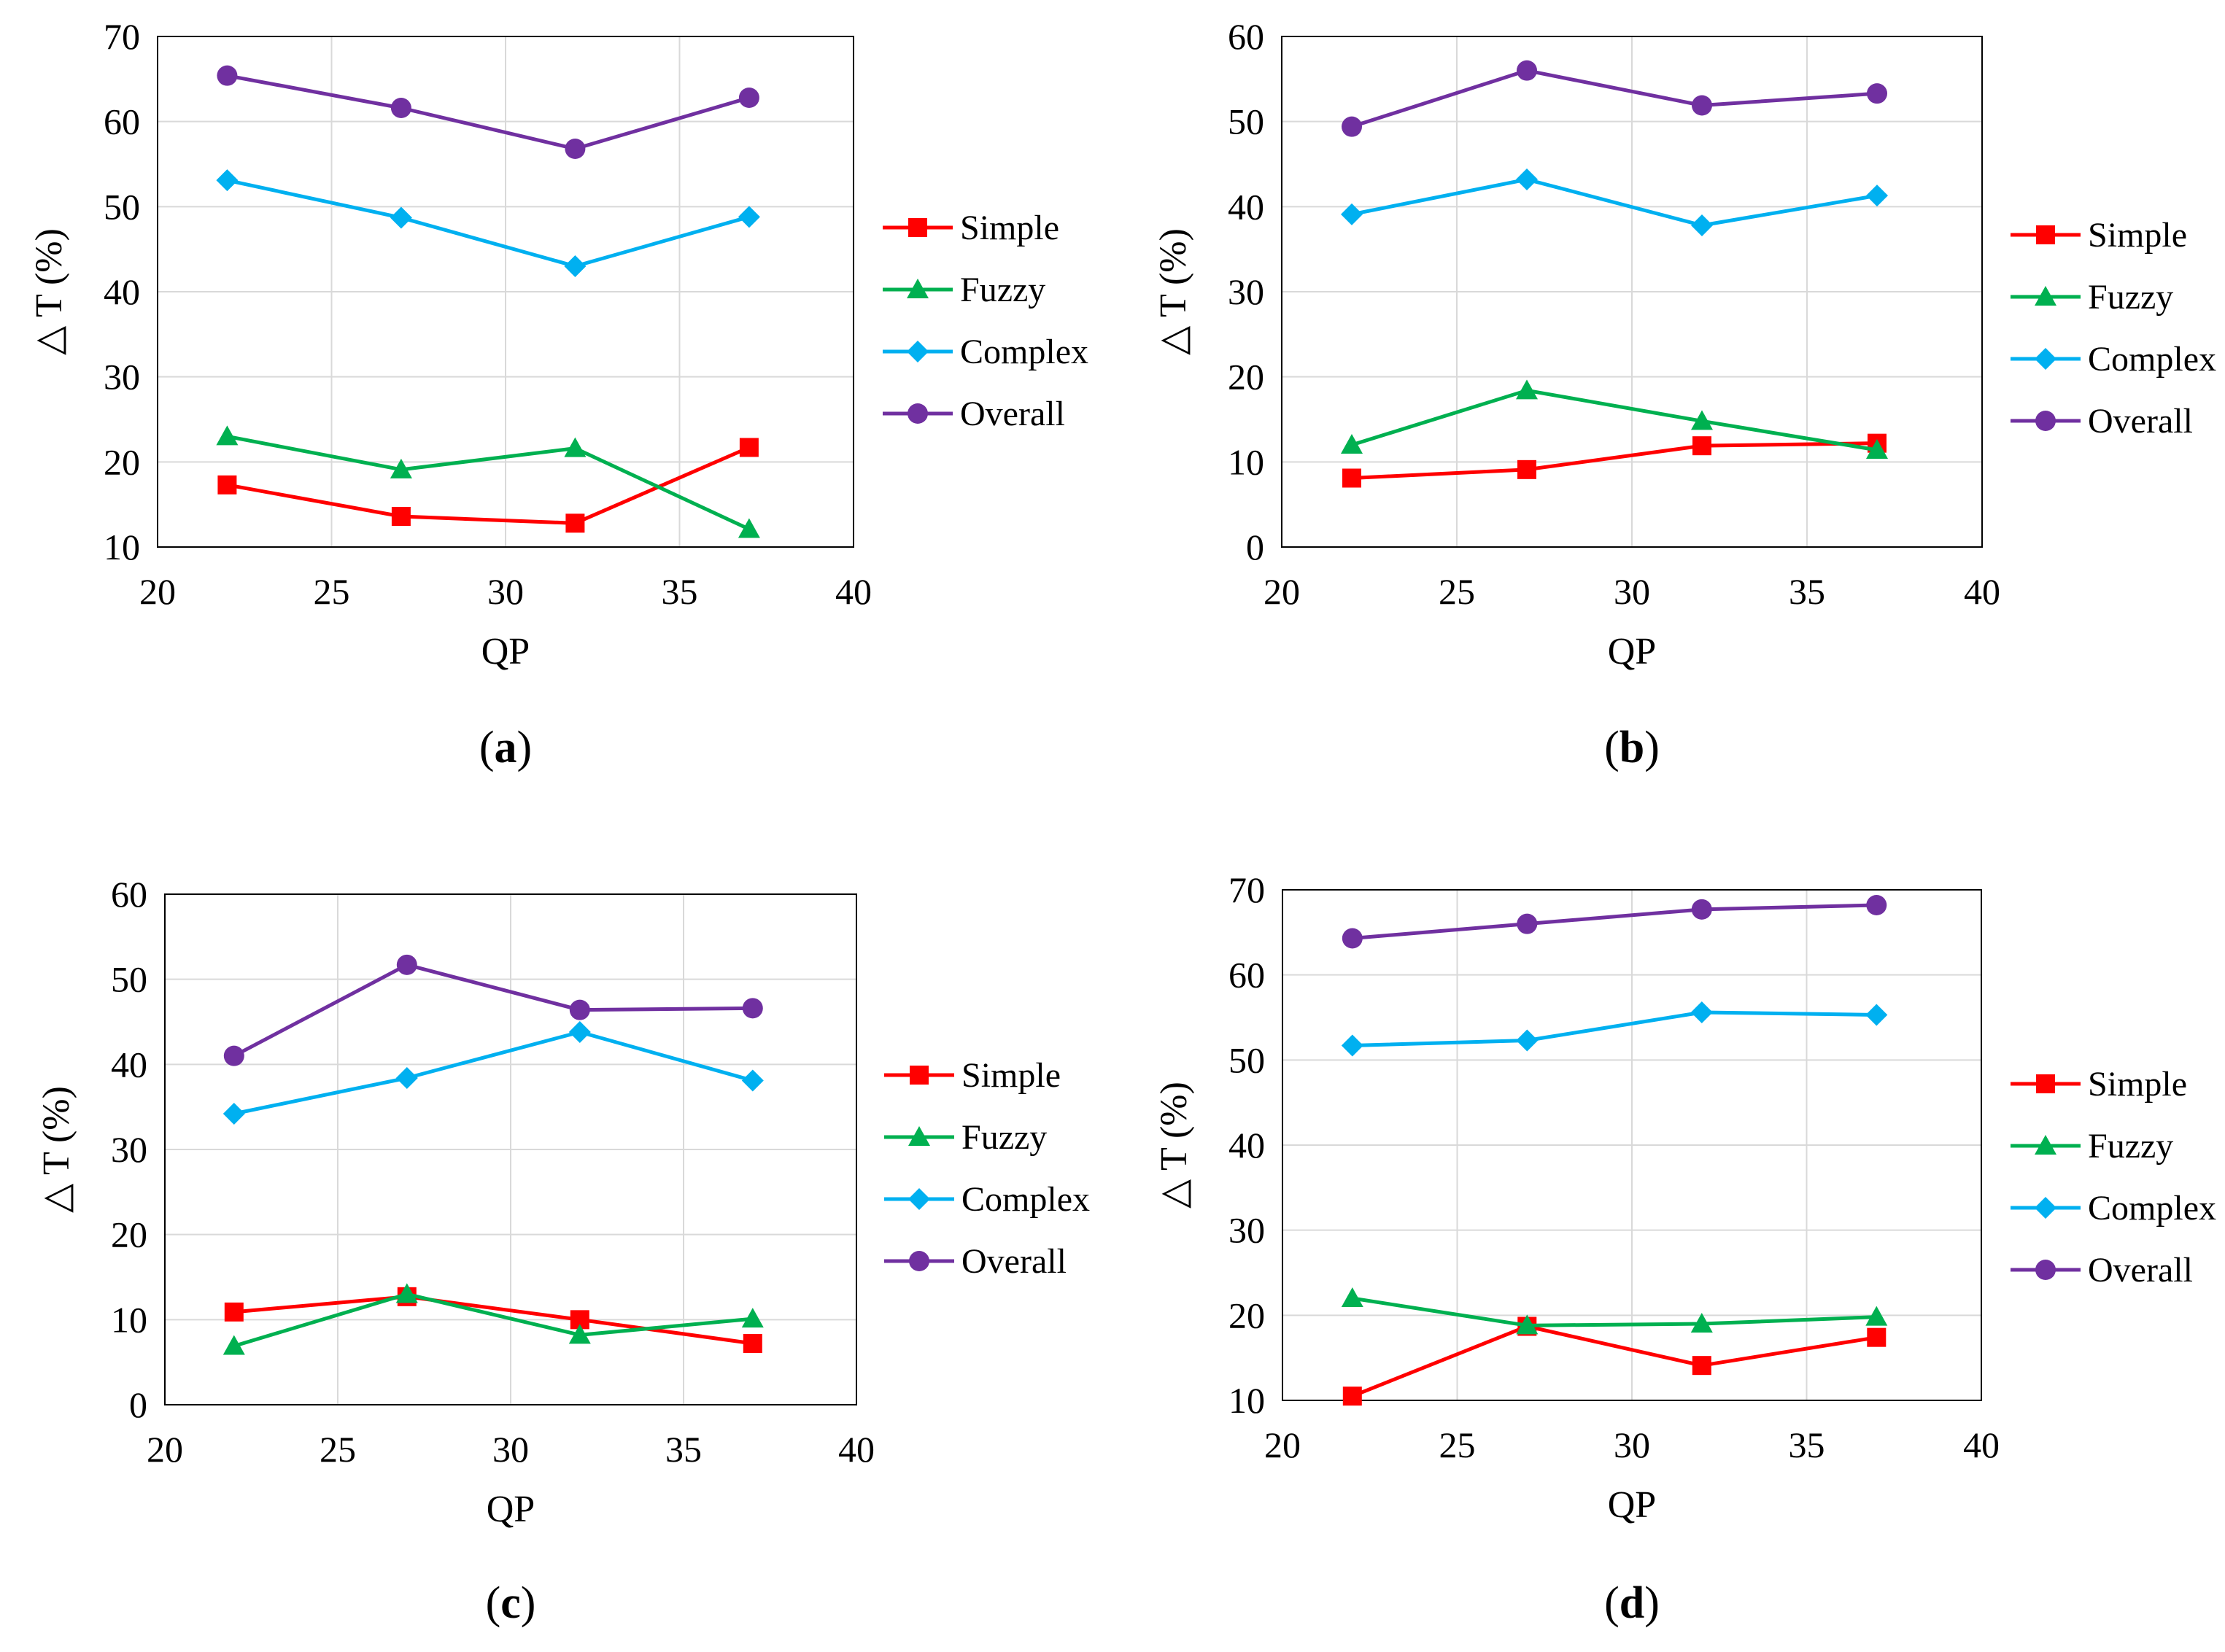 This screenshot has height=1652, width=2225. Describe the element at coordinates (129, 1064) in the screenshot. I see `y-tick-label: 40` at that location.